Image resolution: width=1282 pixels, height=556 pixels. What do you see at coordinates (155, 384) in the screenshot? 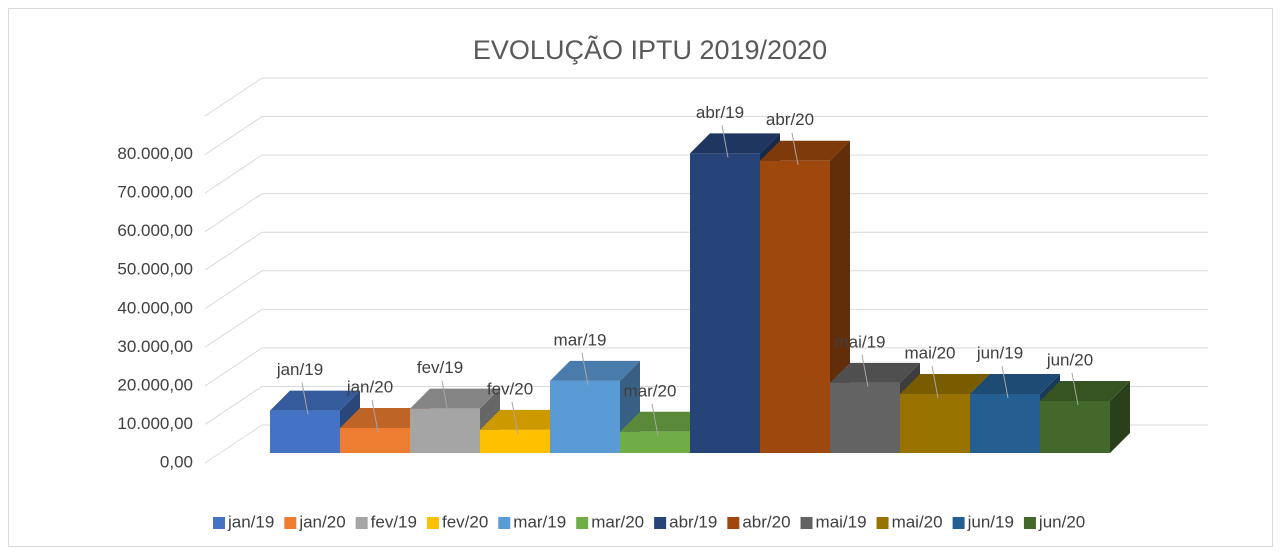
I see `y-tick-label: 20.000,00` at bounding box center [155, 384].